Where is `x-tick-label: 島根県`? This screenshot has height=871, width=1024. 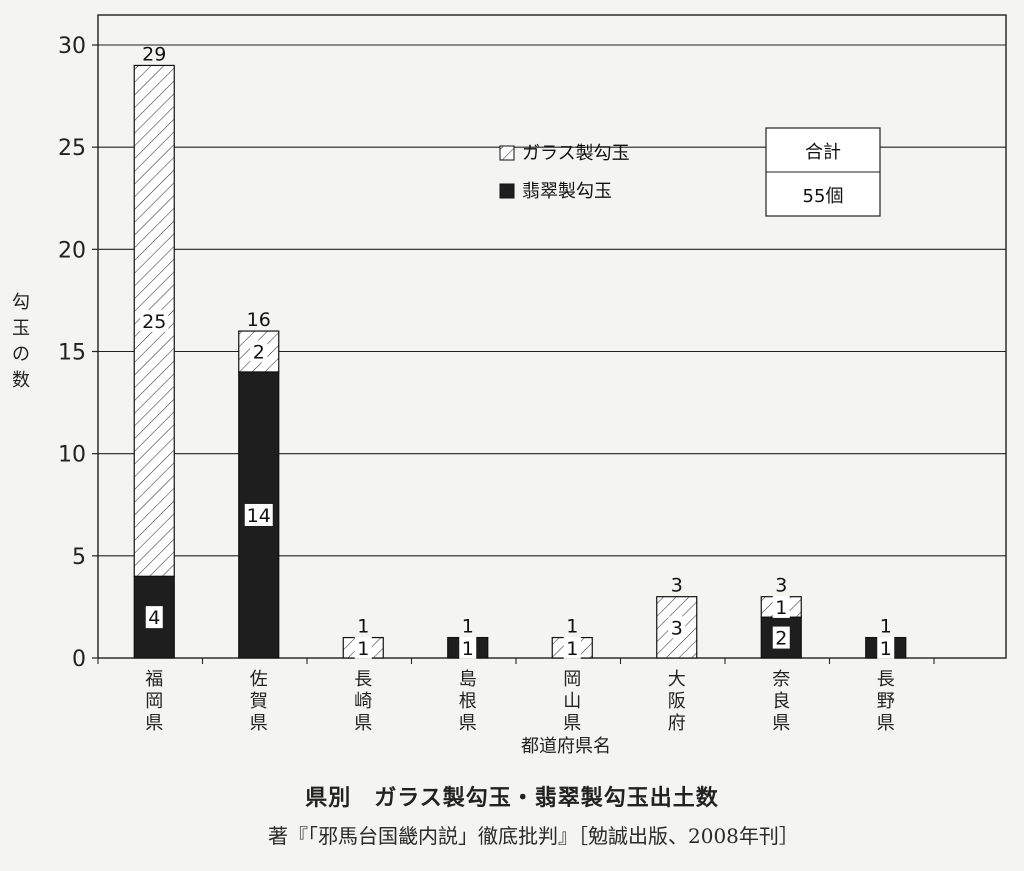 x-tick-label: 島根県 is located at coordinates (468, 701).